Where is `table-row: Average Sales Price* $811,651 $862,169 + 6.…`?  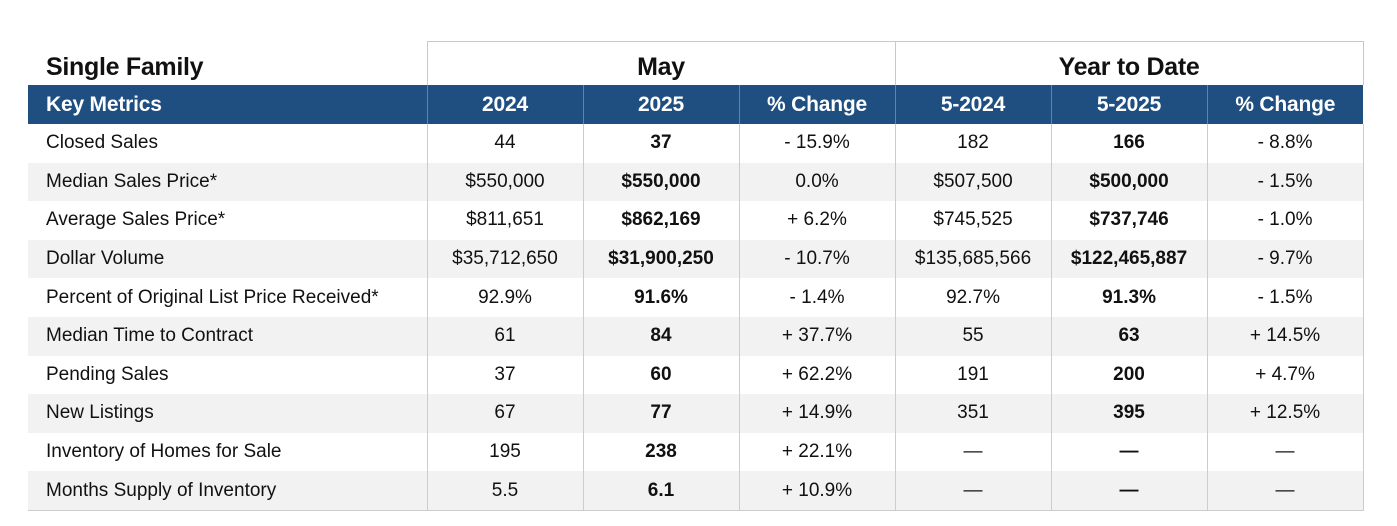
table-row: Average Sales Price* $811,651 $862,169 + 6.… is located at coordinates (696, 220).